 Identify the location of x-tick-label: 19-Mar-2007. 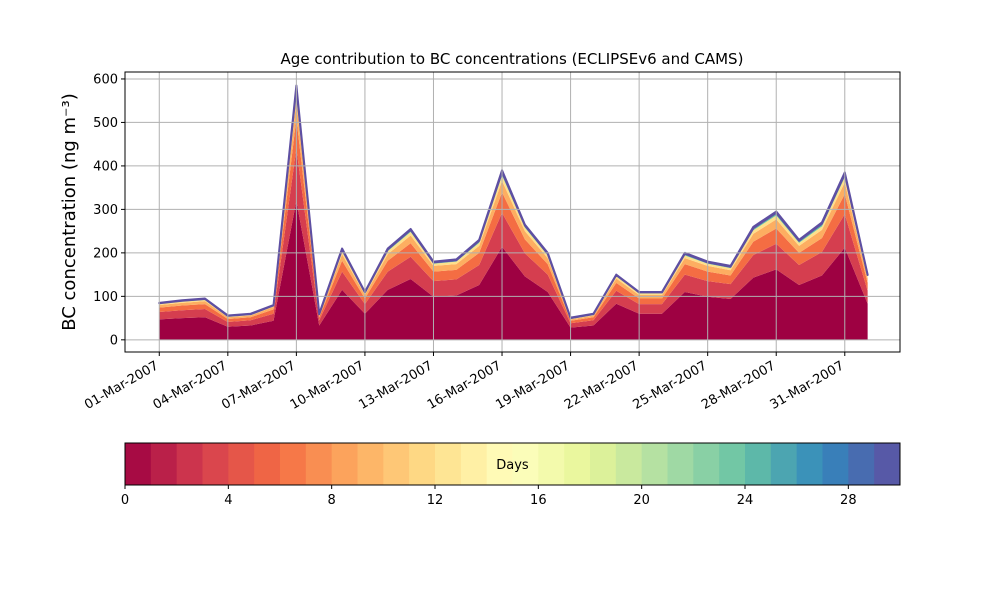
(532, 385).